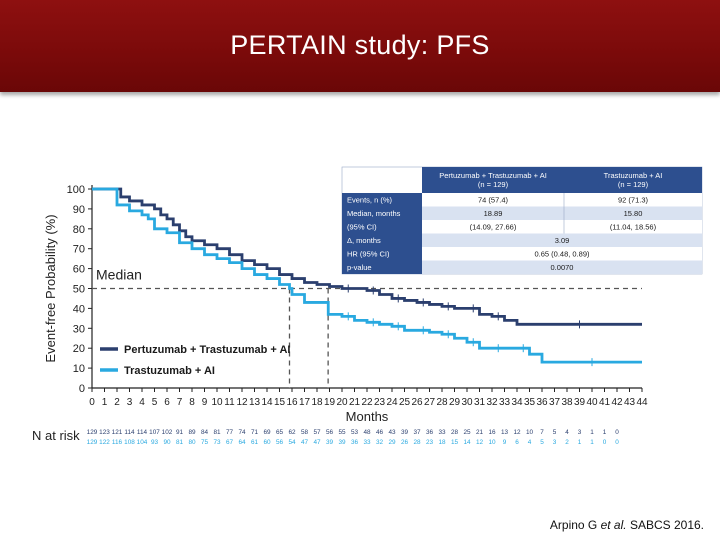 This screenshot has height=540, width=720. What do you see at coordinates (360, 45) in the screenshot?
I see `slide-title: PERTAIN study: PFS` at bounding box center [360, 45].